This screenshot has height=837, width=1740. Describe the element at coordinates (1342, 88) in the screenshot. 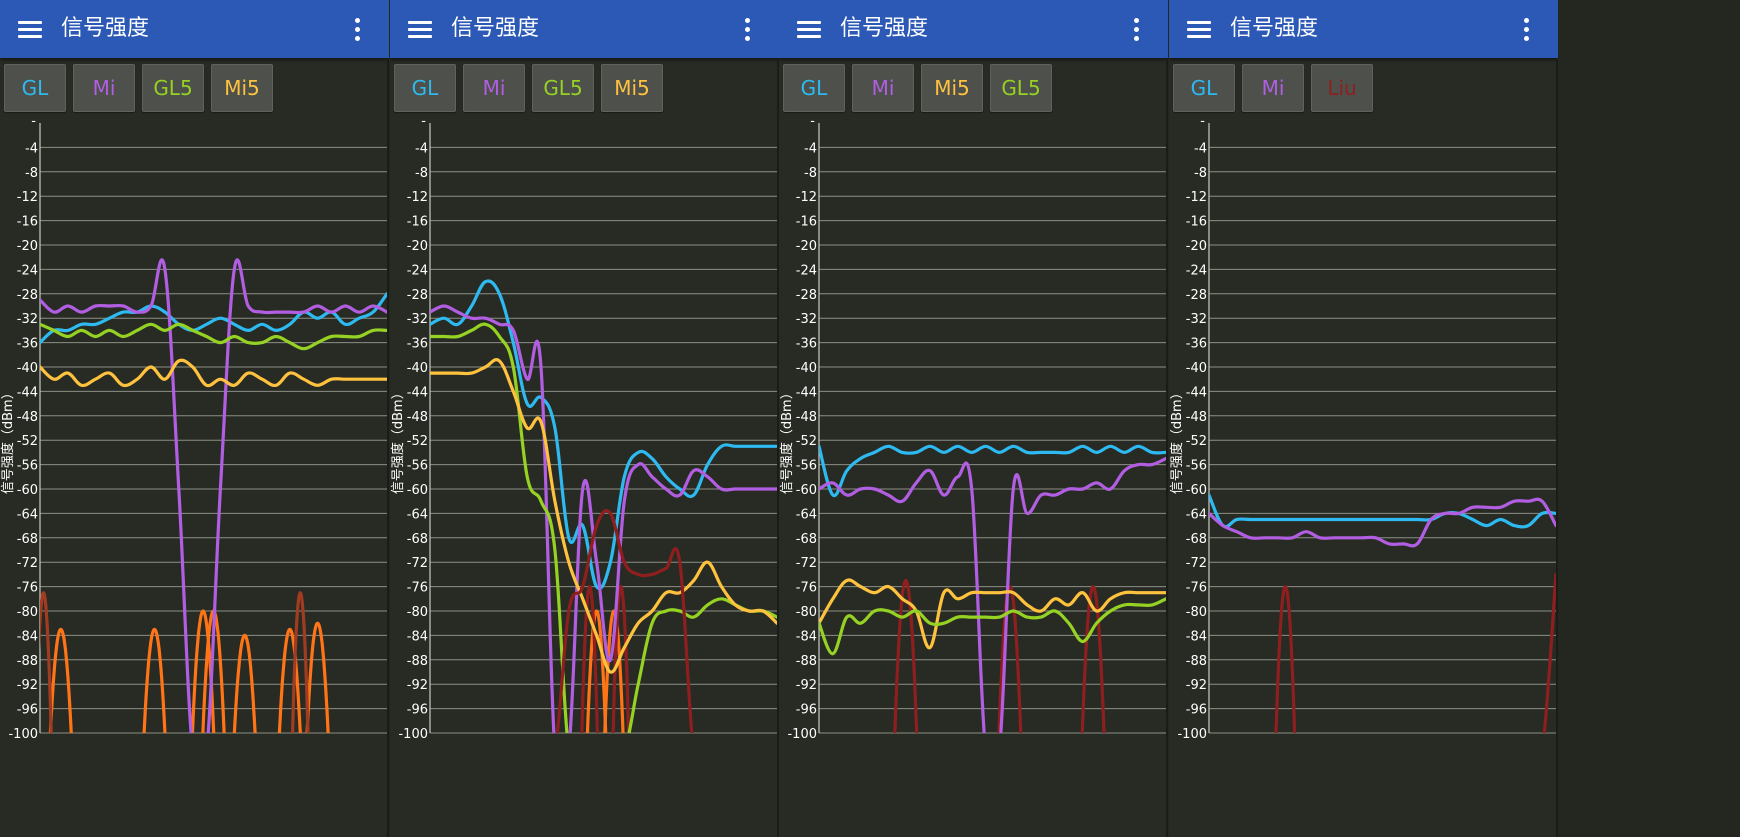

I see `filter-button-liu: Liu` at that location.